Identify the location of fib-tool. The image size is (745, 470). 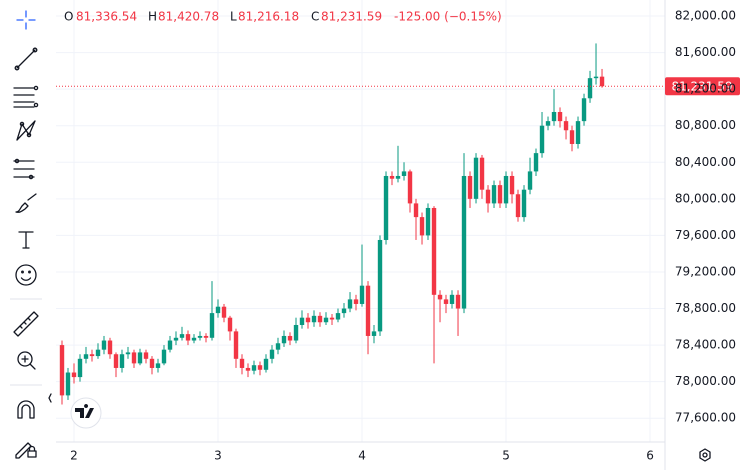
(26, 96).